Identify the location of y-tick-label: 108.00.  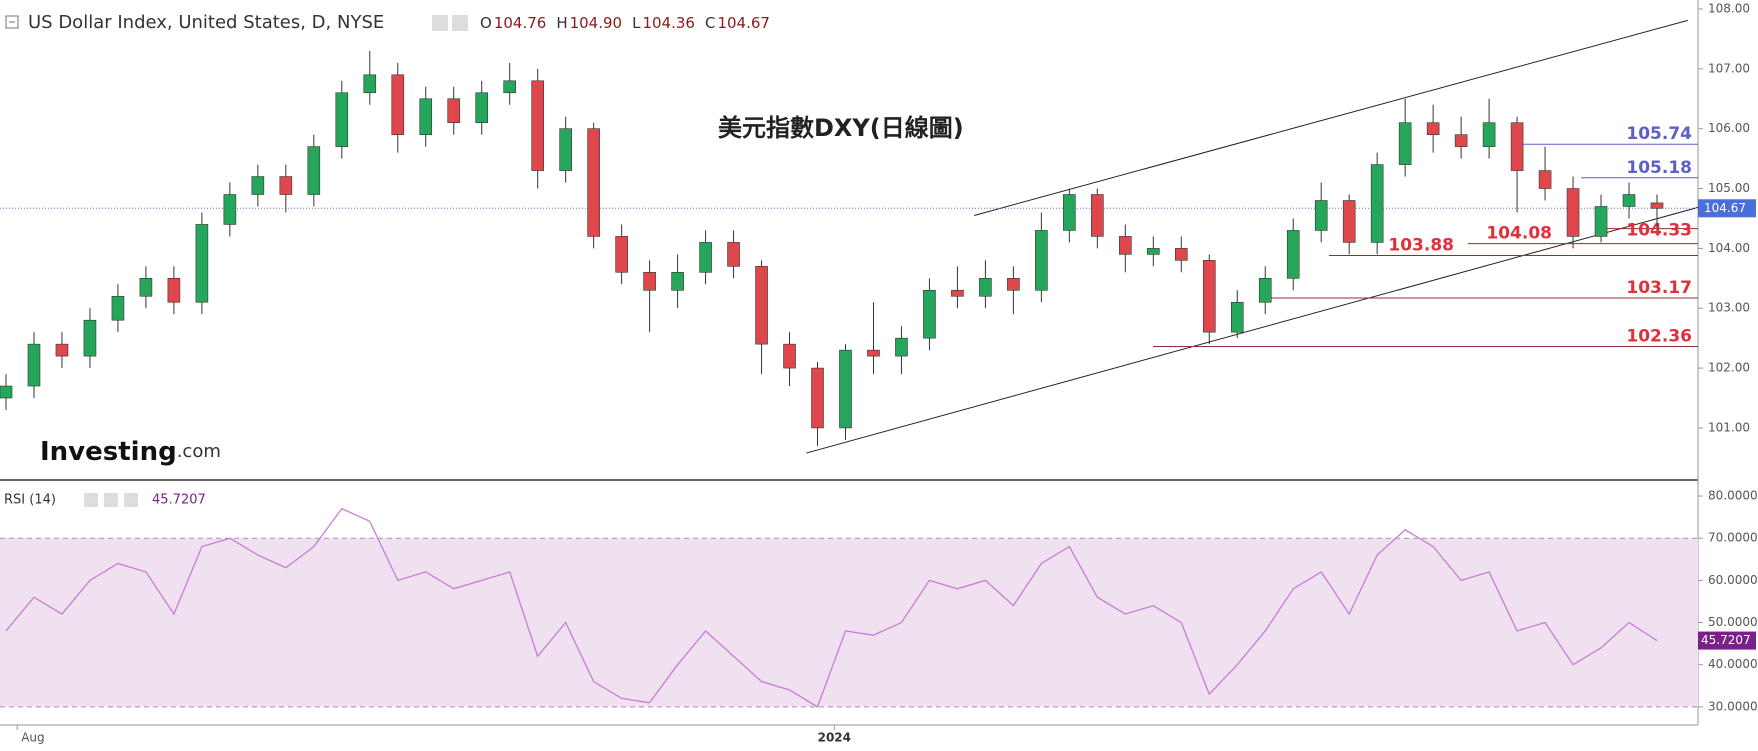
(1729, 8).